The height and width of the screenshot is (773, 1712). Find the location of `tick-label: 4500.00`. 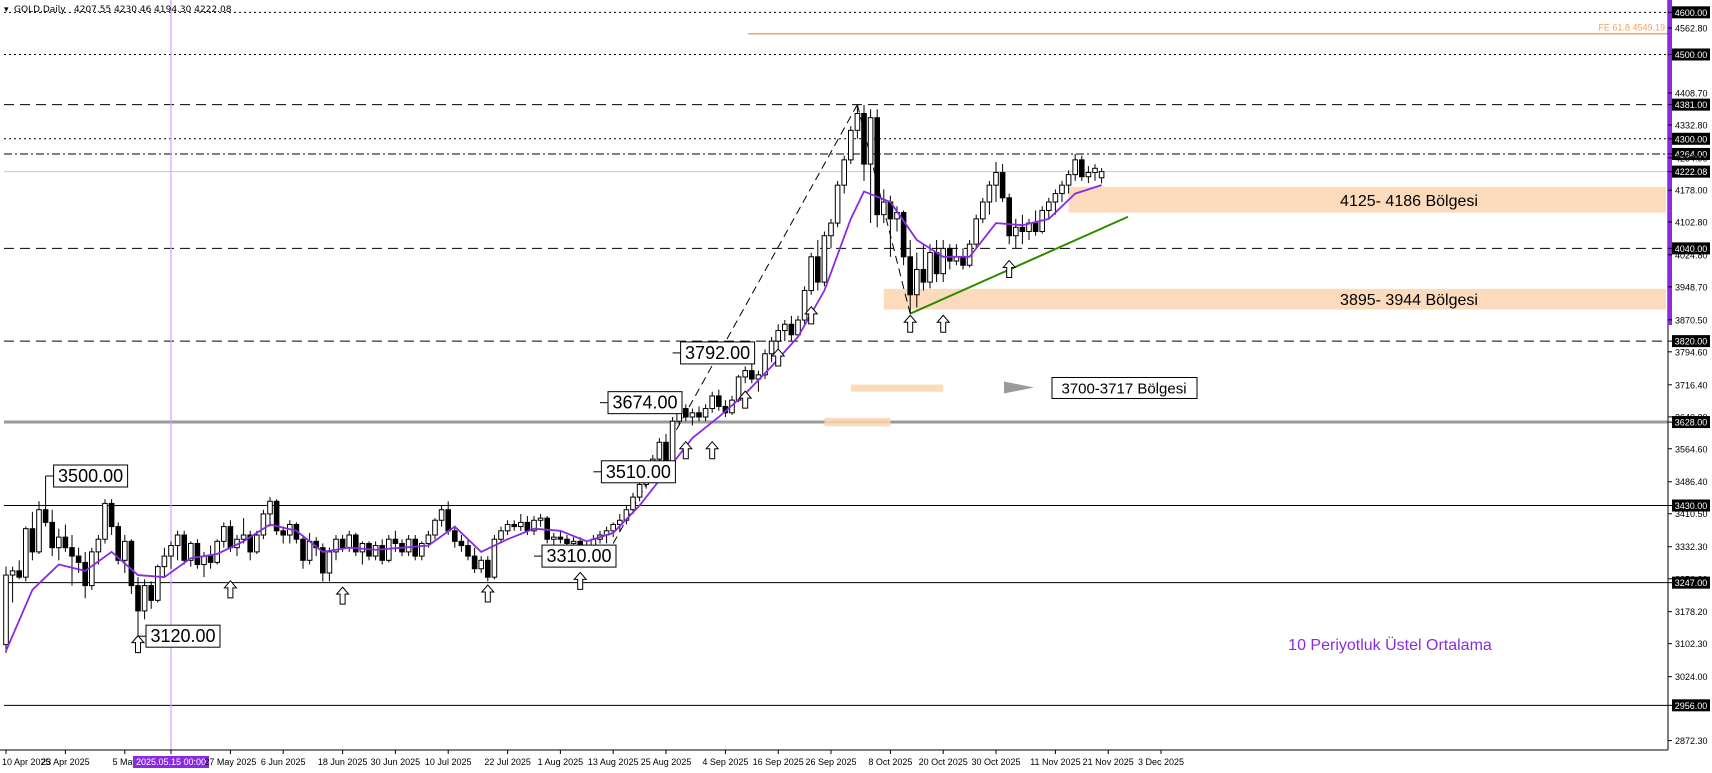

tick-label: 4500.00 is located at coordinates (1691, 55).